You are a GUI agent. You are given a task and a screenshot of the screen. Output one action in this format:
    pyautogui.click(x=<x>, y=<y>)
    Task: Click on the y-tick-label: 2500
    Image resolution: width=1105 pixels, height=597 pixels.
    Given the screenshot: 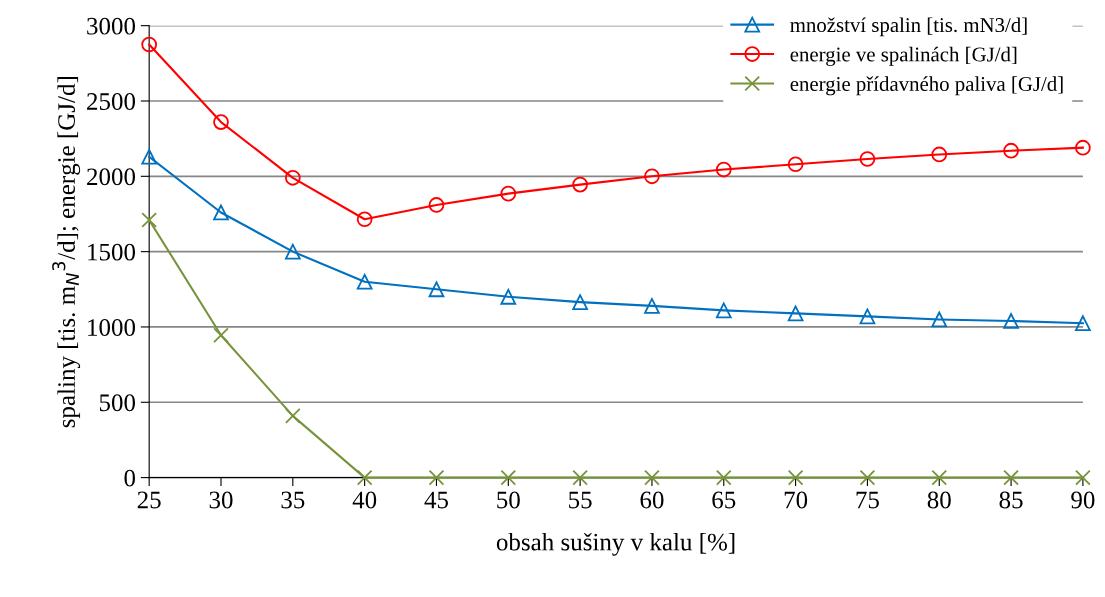 What is the action you would take?
    pyautogui.click(x=111, y=101)
    